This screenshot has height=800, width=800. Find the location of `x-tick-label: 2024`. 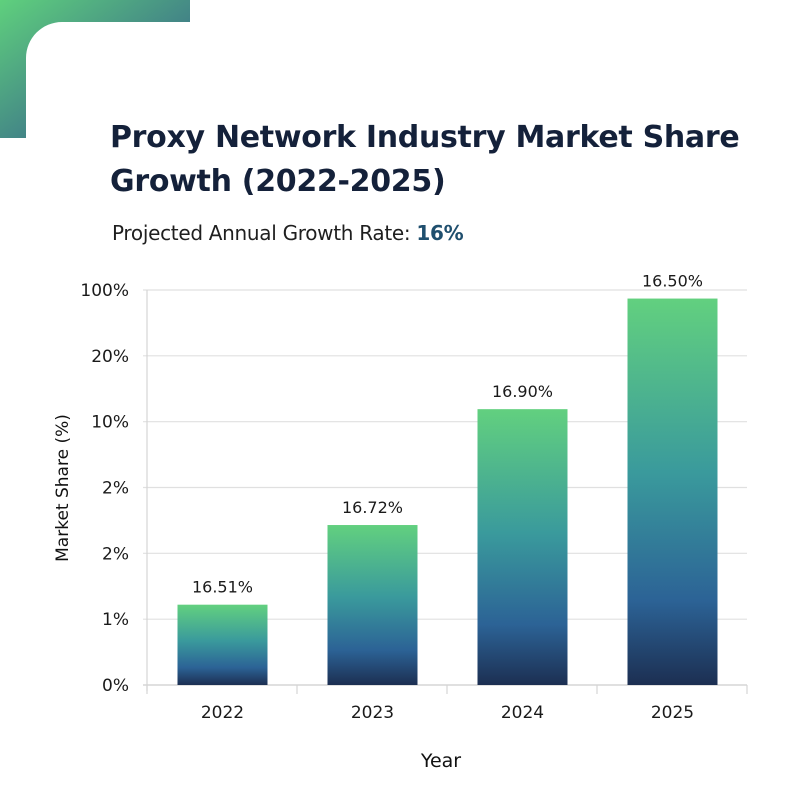

x-tick-label: 2024 is located at coordinates (522, 713).